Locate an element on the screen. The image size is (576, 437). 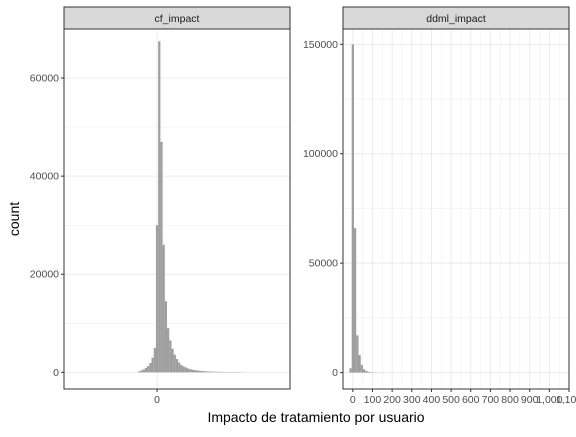
x-tick-label: 300 is located at coordinates (412, 400).